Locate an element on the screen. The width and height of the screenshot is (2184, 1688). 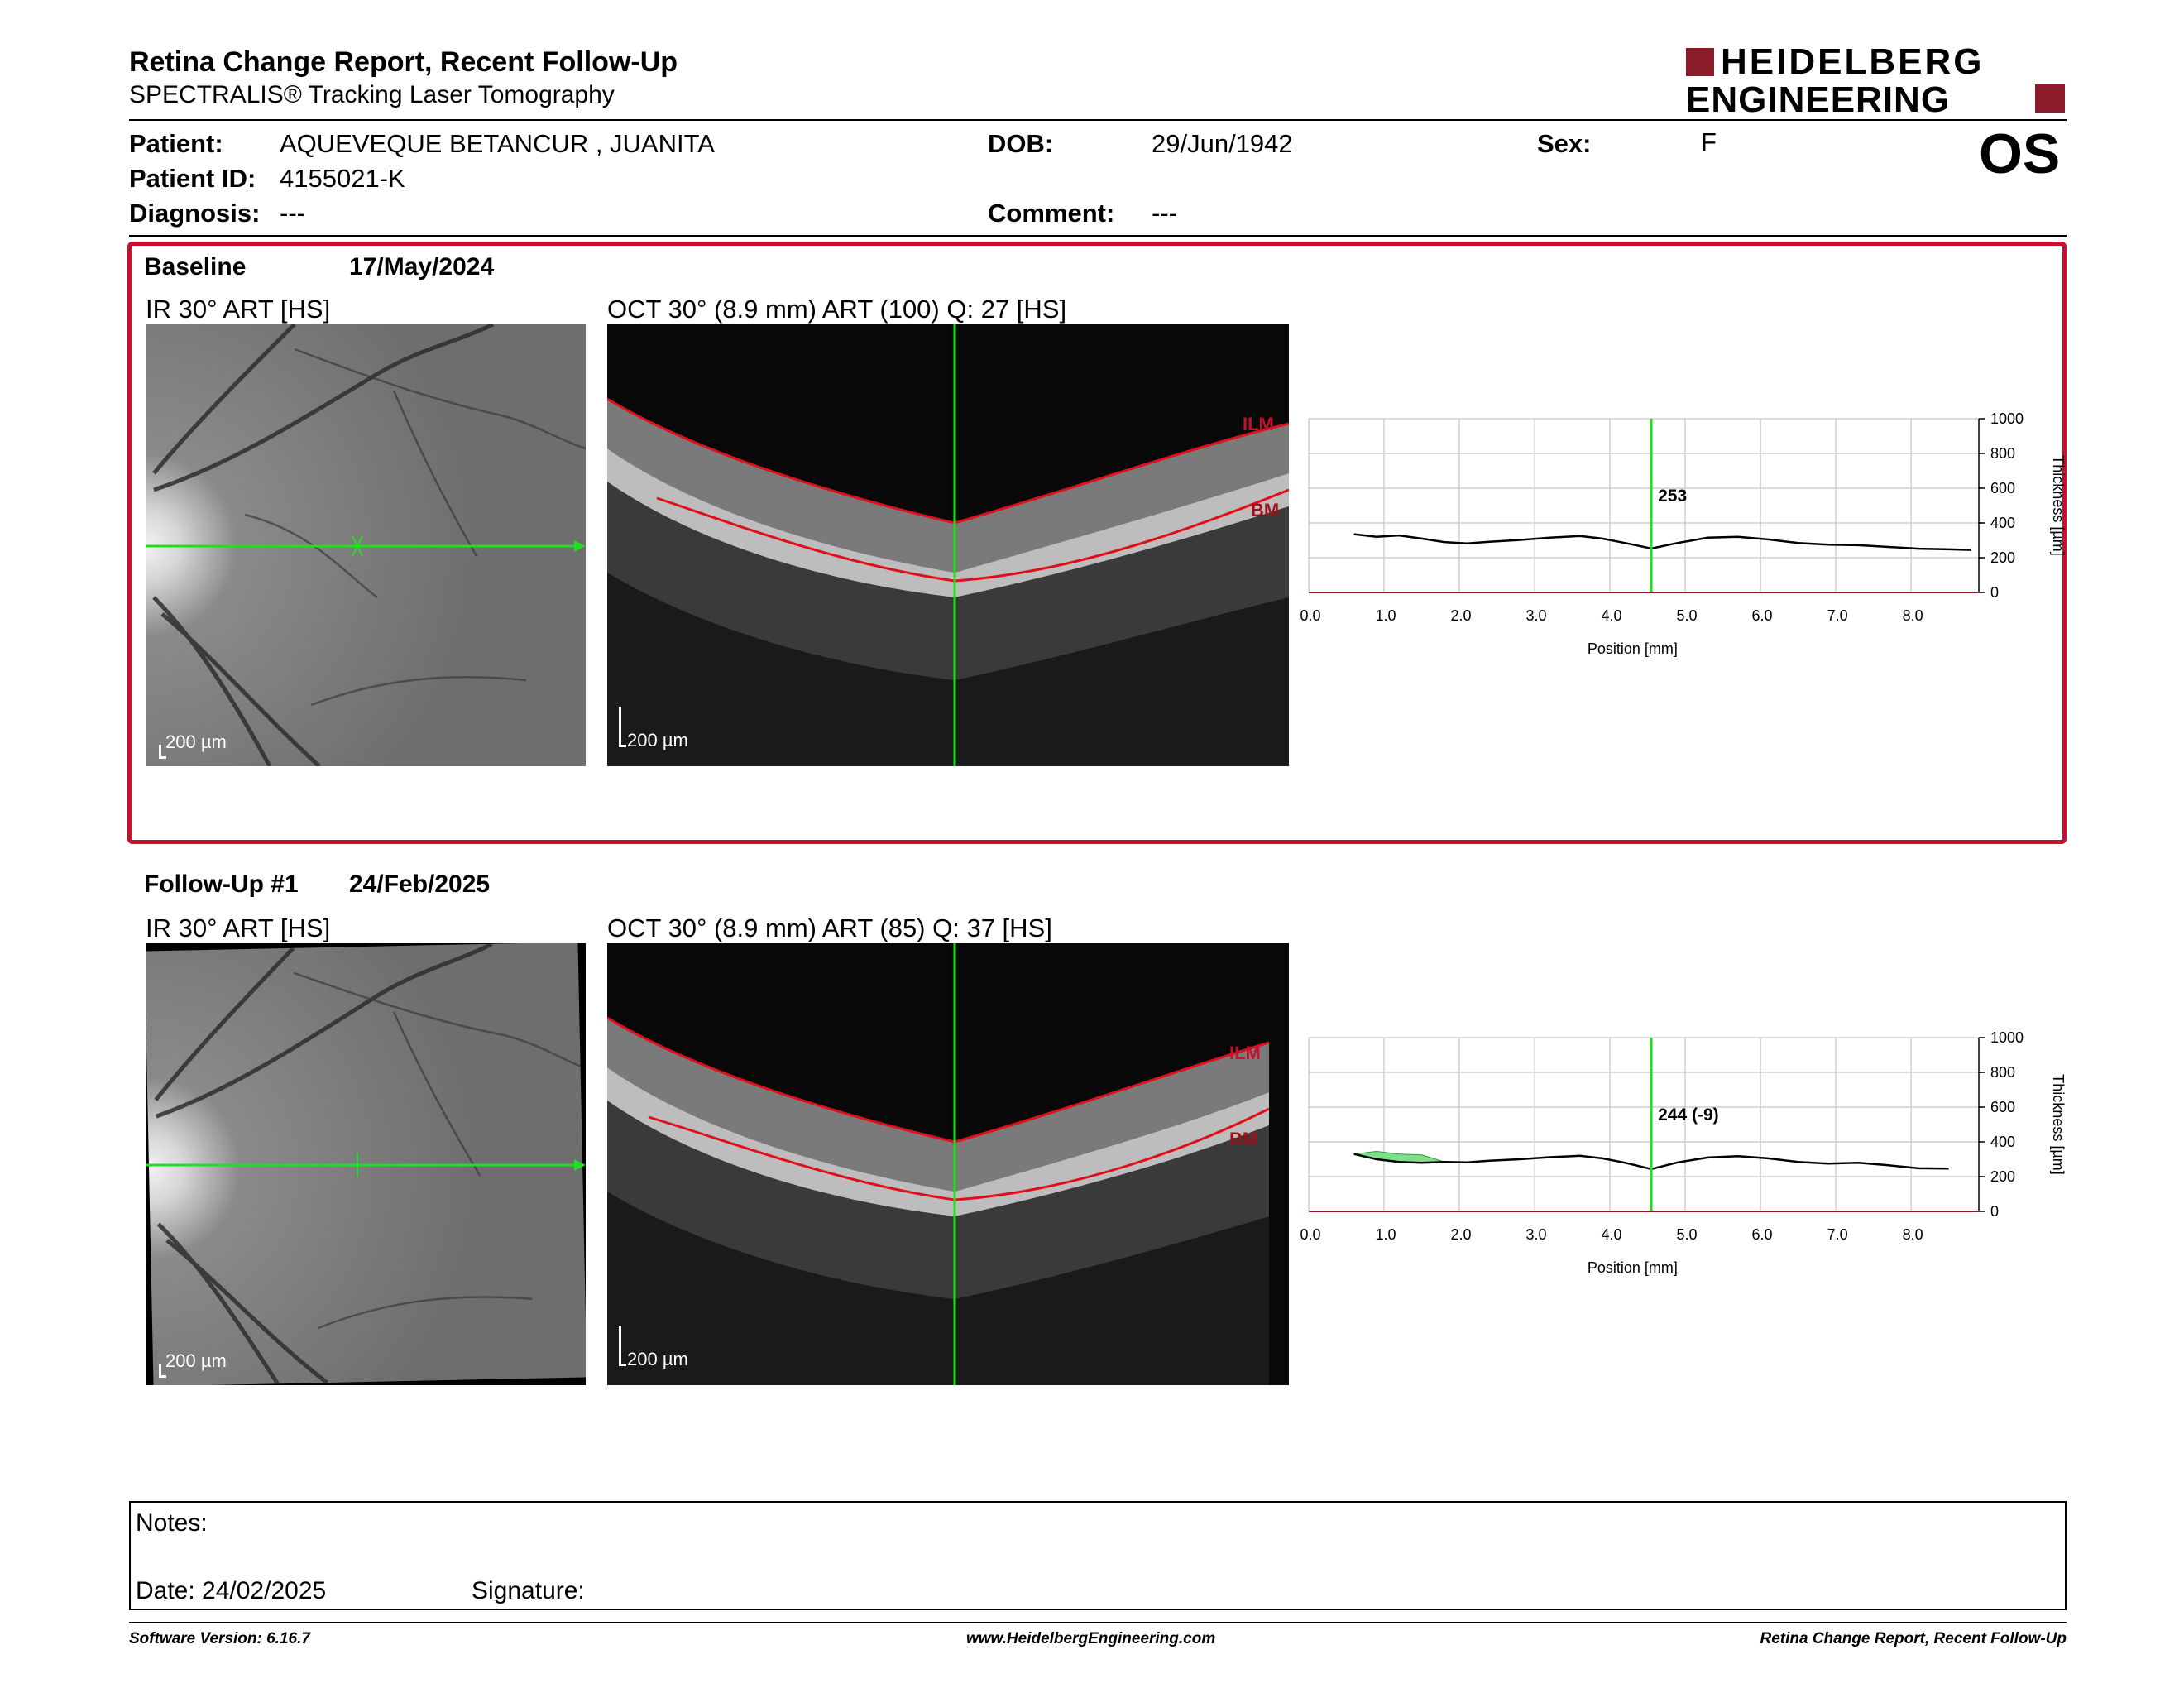
followup-bm-label: BM is located at coordinates (1243, 1139).